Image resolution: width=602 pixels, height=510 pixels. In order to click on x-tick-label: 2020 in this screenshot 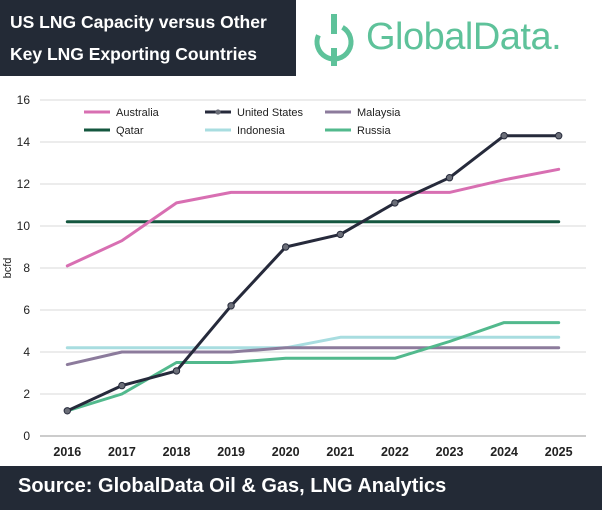, I will do `click(286, 452)`.